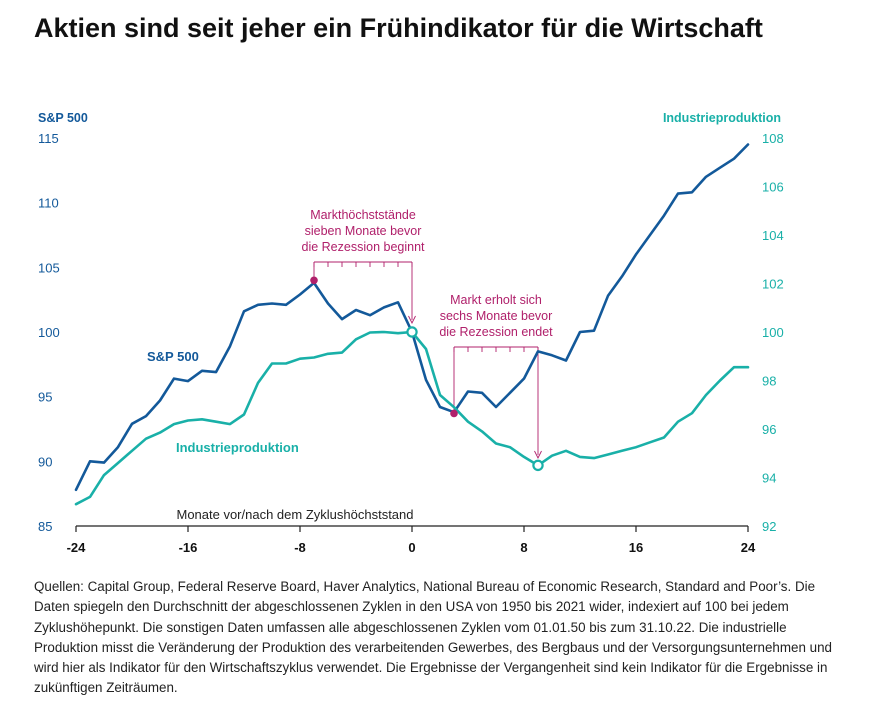 The image size is (872, 726). What do you see at coordinates (363, 215) in the screenshot?
I see `annotation-text-peak: Markthöchststände` at bounding box center [363, 215].